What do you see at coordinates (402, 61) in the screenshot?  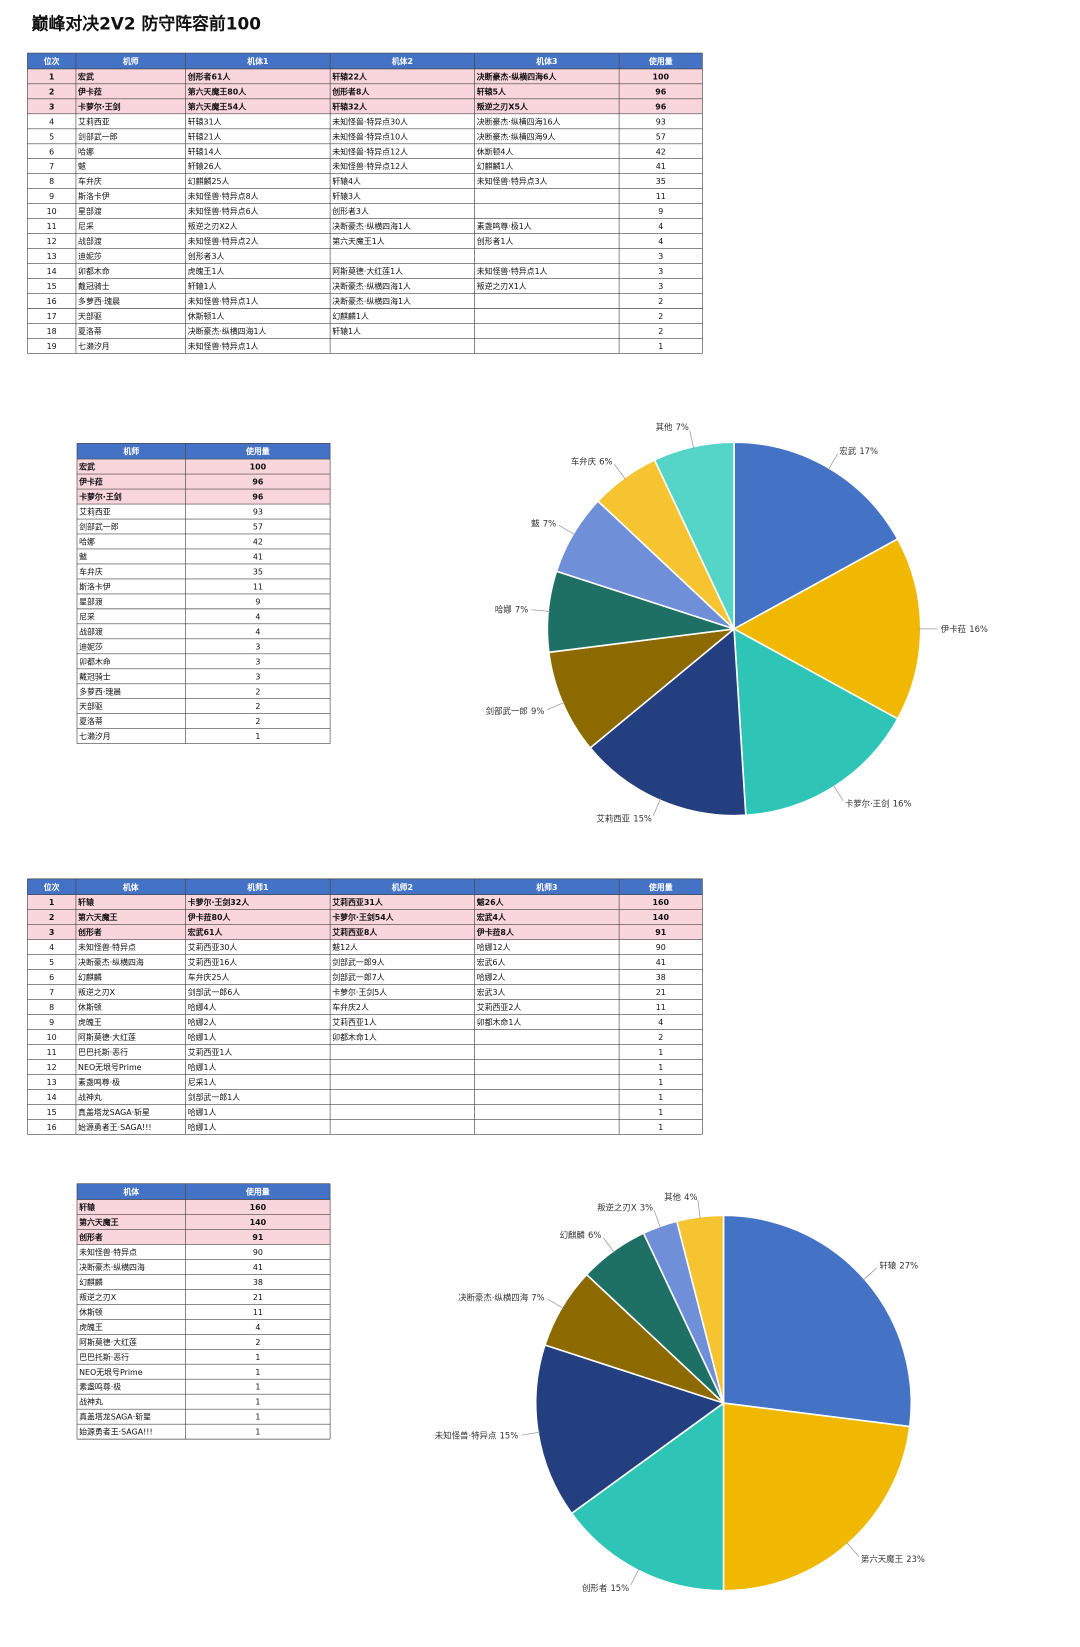 I see `header-cell: 机体2` at bounding box center [402, 61].